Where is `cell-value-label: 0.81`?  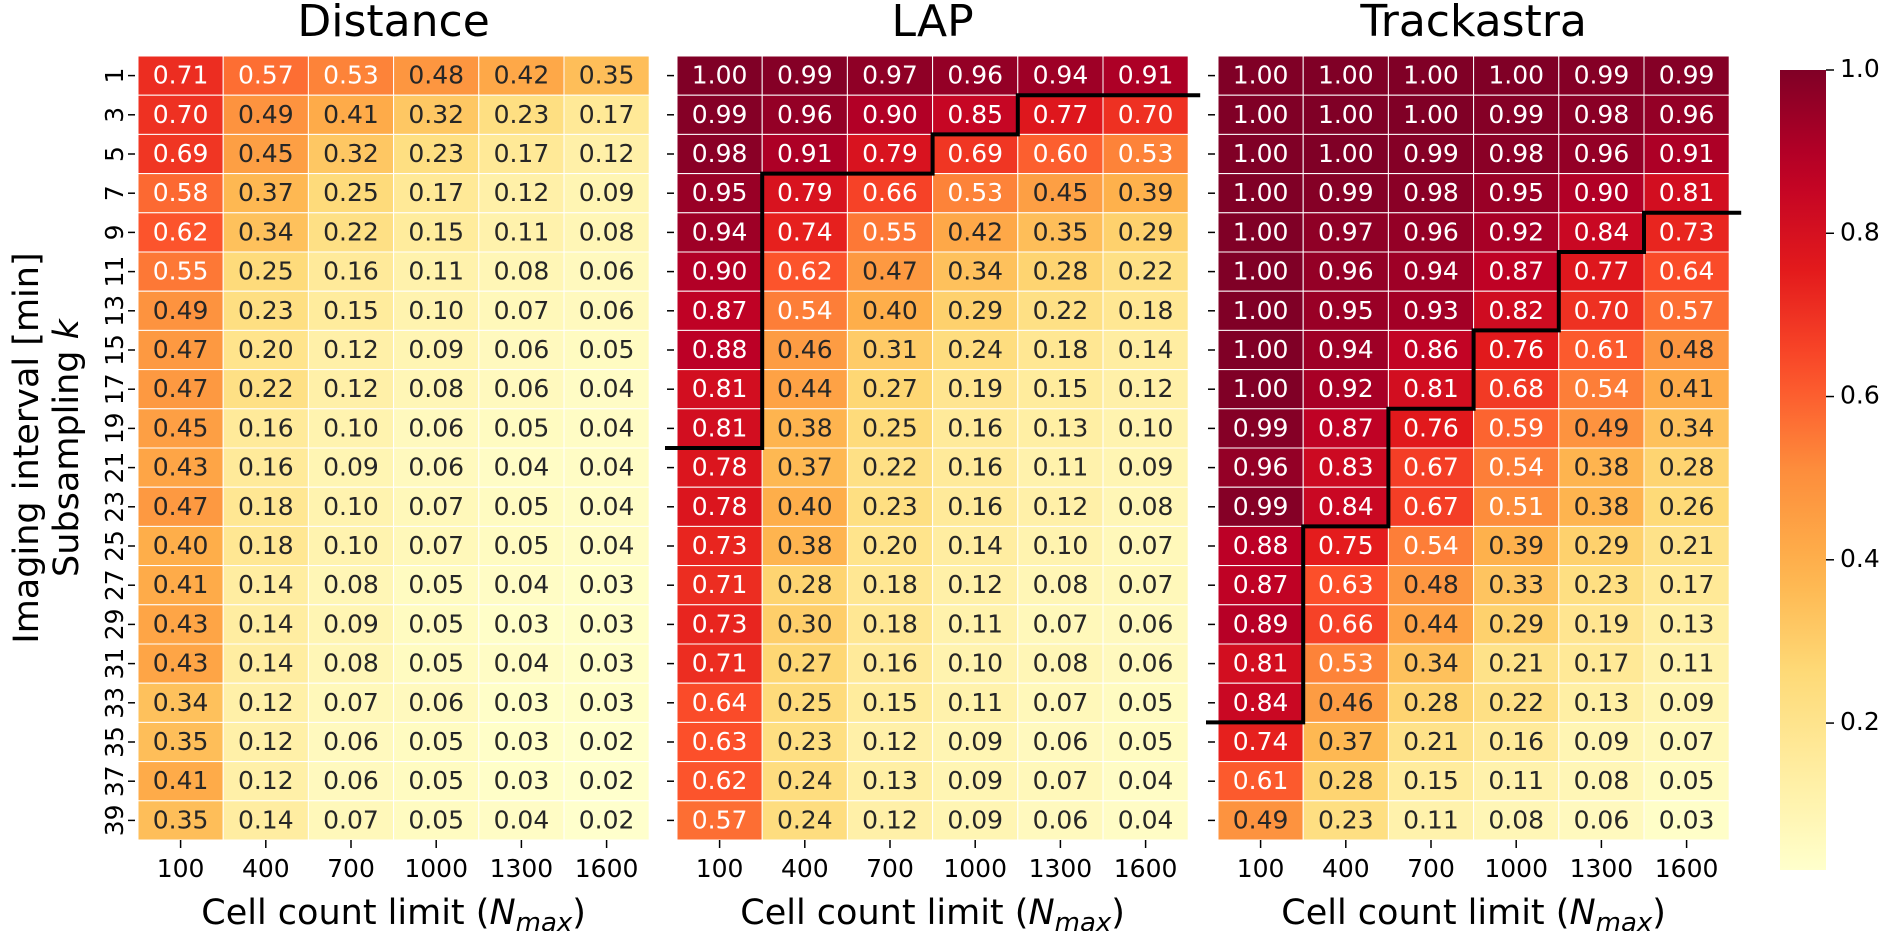
cell-value-label: 0.81 is located at coordinates (1431, 388).